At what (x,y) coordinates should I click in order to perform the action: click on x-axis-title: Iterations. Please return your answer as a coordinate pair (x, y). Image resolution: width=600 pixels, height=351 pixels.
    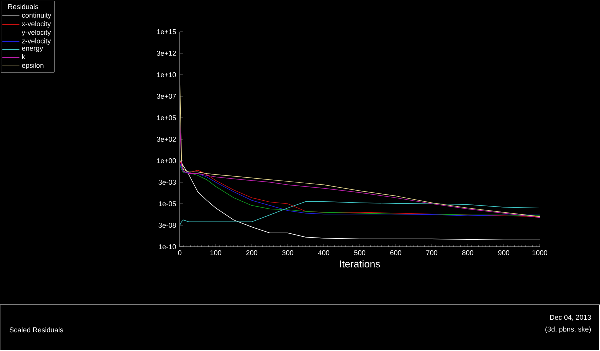
    Looking at the image, I should click on (360, 264).